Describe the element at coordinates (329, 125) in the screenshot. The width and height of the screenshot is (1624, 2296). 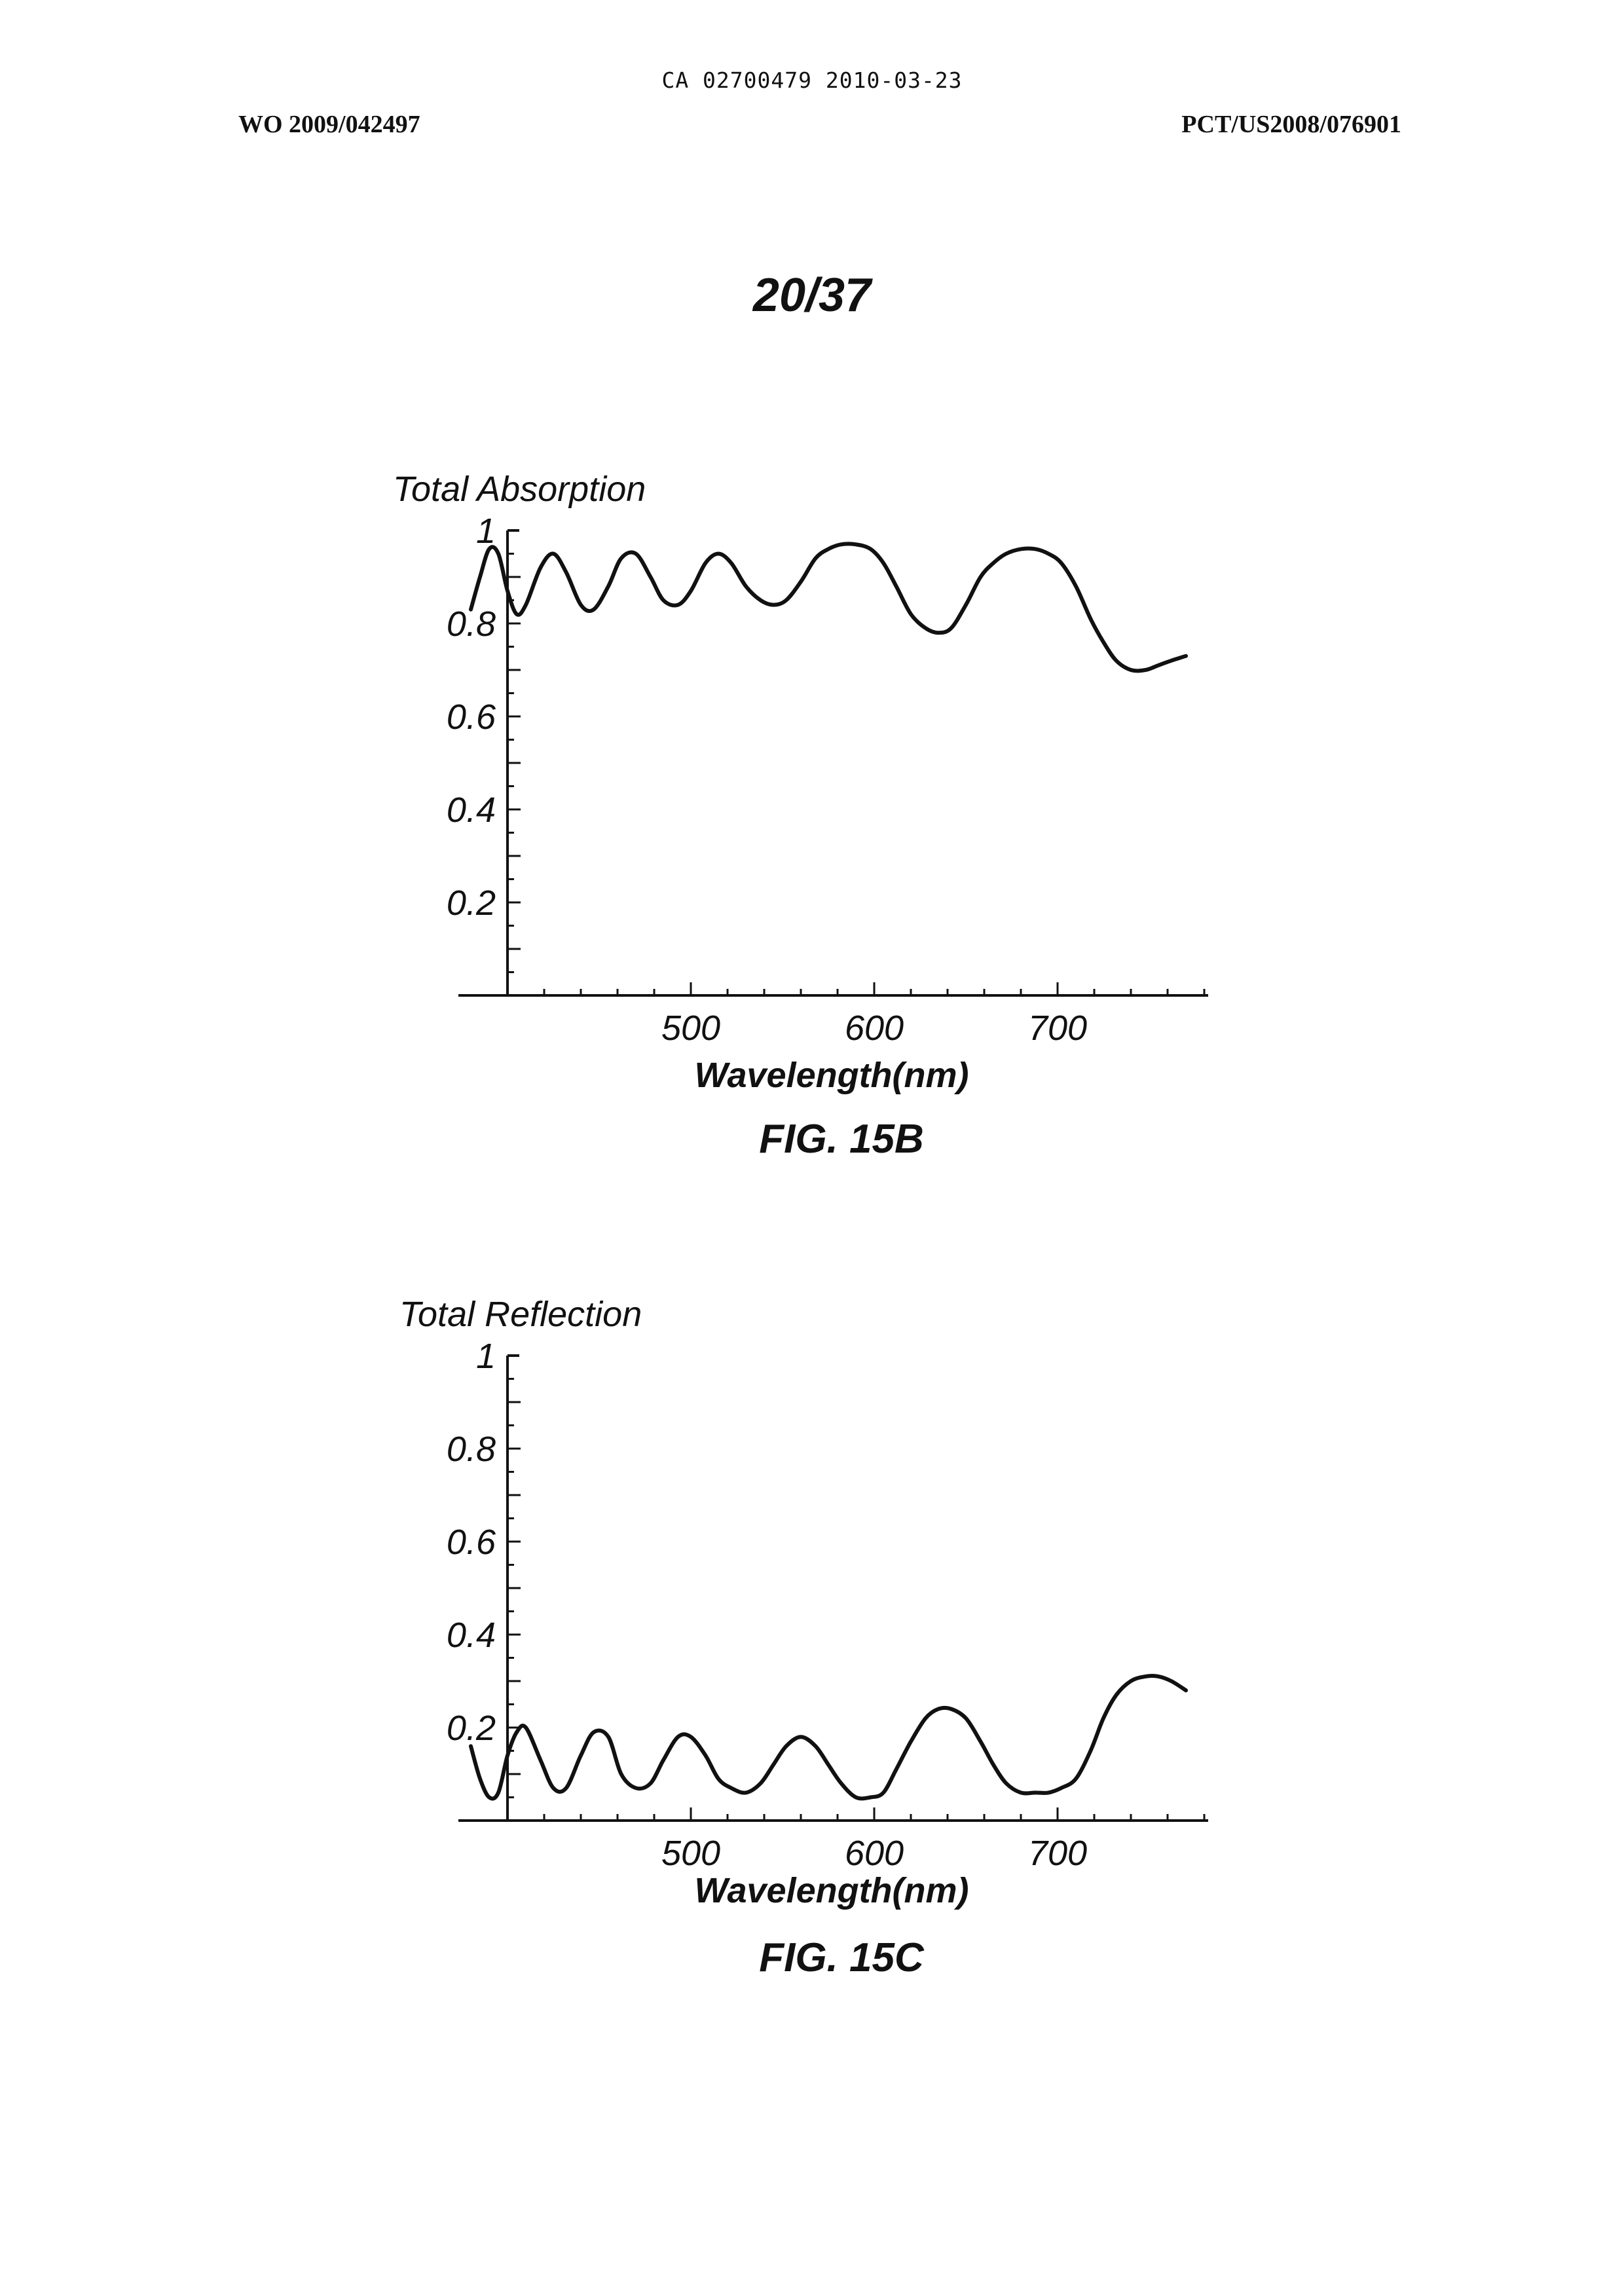
I see `publication-number: WO 2009/042497` at that location.